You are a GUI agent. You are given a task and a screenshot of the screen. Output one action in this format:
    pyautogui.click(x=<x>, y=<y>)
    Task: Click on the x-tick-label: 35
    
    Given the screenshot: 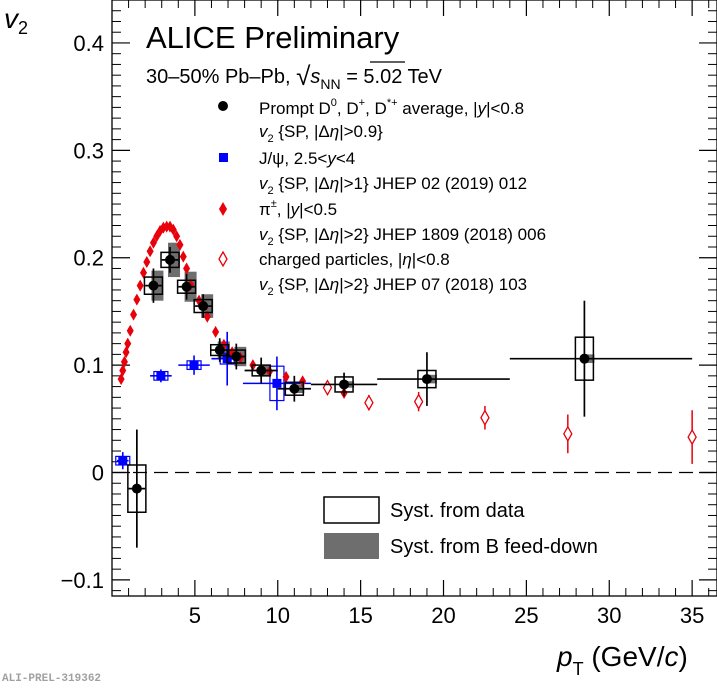 What is the action you would take?
    pyautogui.click(x=692, y=615)
    